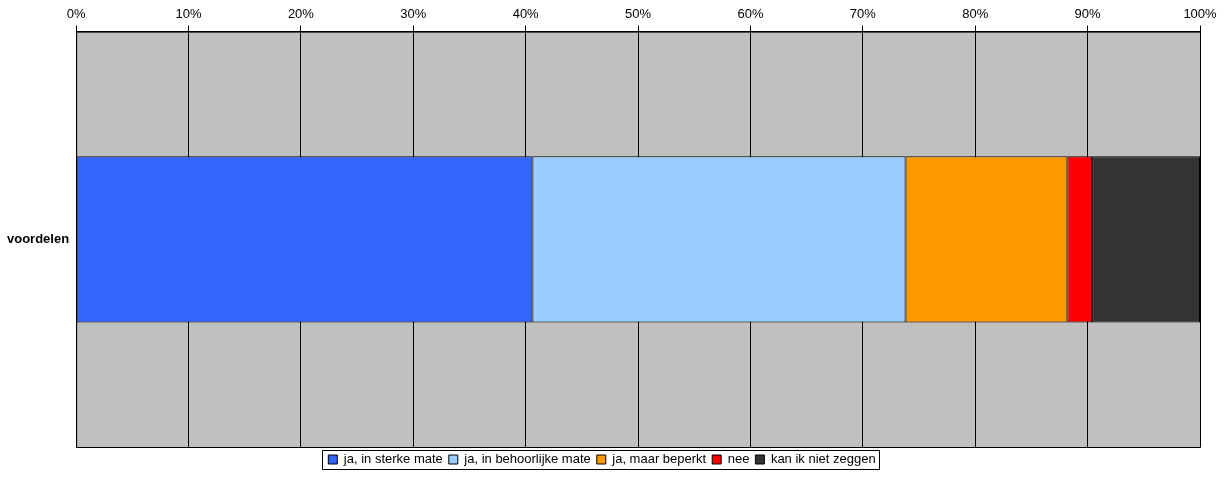  Describe the element at coordinates (1088, 14) in the screenshot. I see `x-tick-label: 90%` at that location.